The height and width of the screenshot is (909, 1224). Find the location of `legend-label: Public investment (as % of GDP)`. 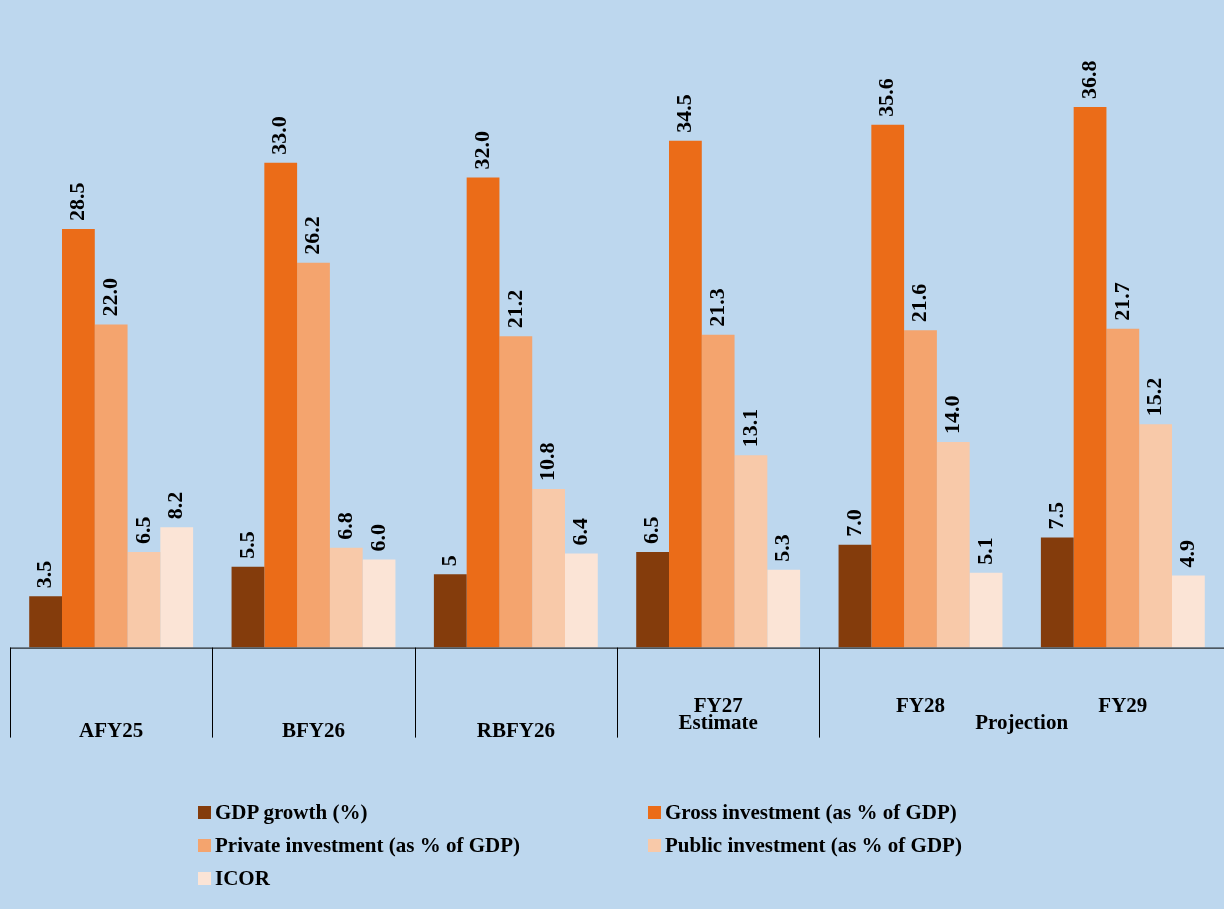

legend-label: Public investment (as % of GDP) is located at coordinates (813, 845).